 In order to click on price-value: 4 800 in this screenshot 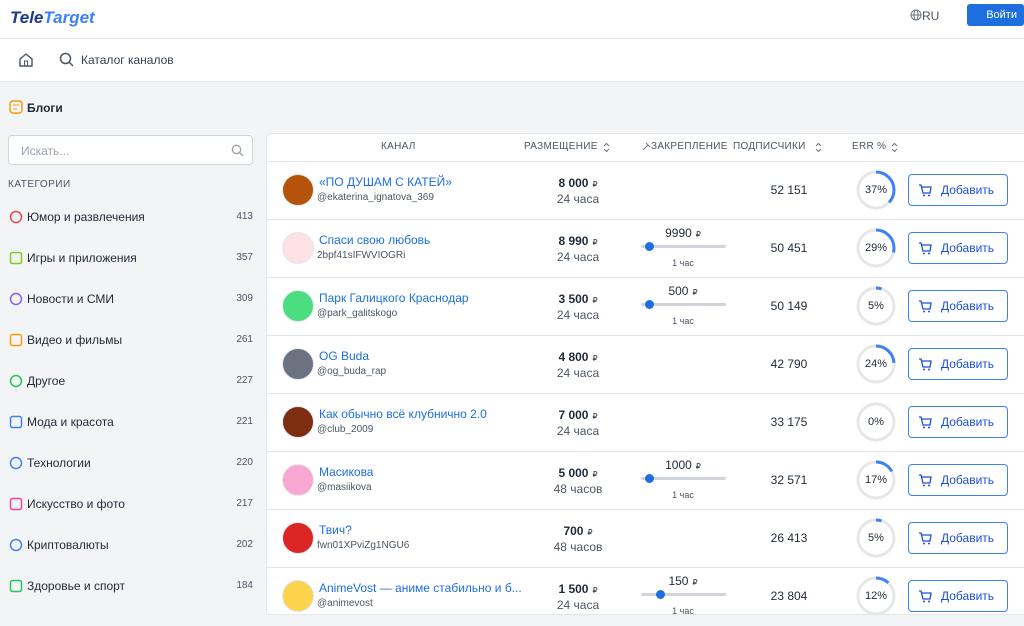, I will do `click(573, 357)`.